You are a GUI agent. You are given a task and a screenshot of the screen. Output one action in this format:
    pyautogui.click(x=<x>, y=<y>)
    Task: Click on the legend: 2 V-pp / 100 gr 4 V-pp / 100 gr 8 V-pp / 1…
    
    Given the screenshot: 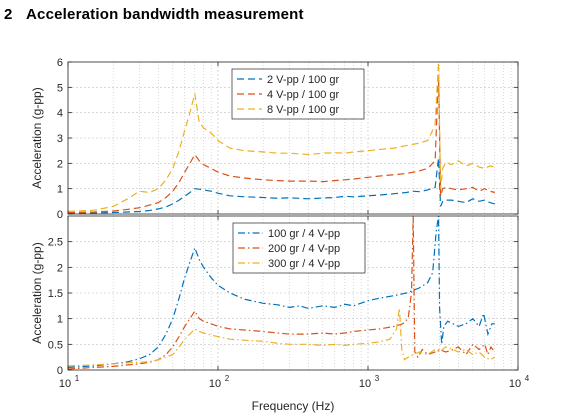 What is the action you would take?
    pyautogui.click(x=298, y=94)
    